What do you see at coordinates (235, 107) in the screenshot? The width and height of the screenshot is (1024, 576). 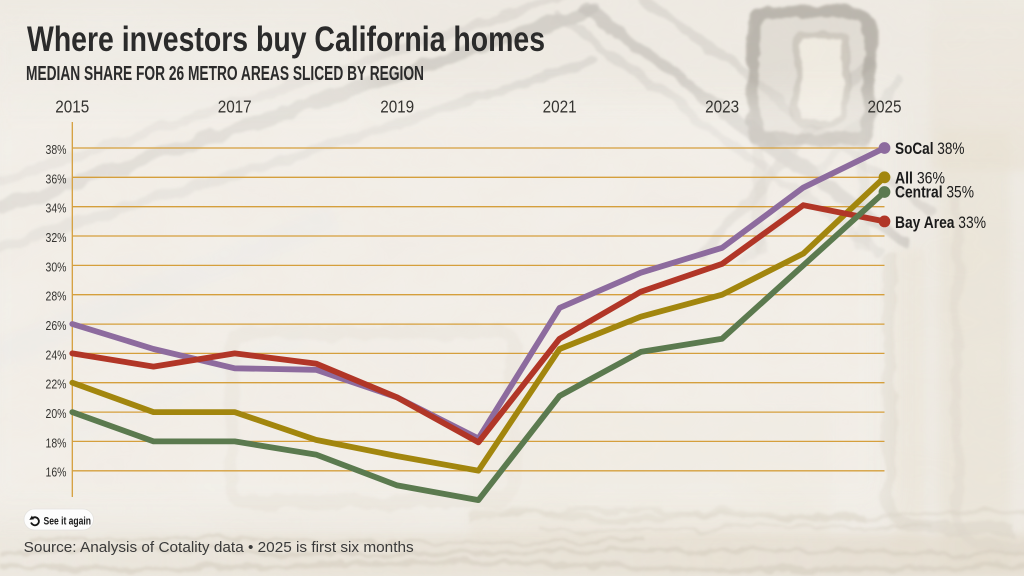 I see `svg-text: 2017` at bounding box center [235, 107].